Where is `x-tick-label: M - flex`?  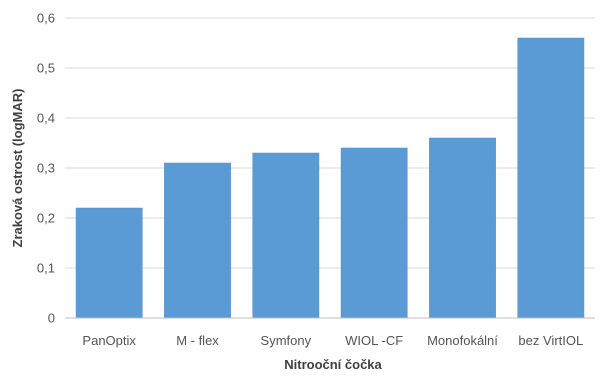
x-tick-label: M - flex is located at coordinates (197, 340).